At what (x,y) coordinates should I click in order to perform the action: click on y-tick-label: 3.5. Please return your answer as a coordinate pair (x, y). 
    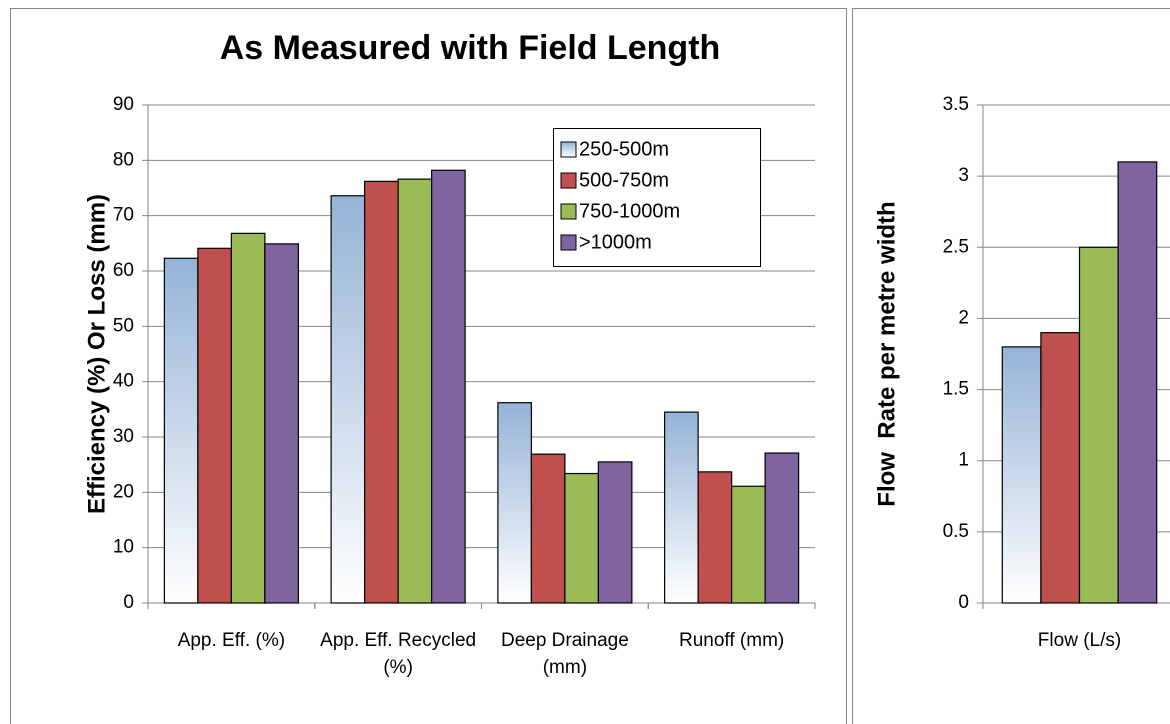
    Looking at the image, I should click on (956, 104).